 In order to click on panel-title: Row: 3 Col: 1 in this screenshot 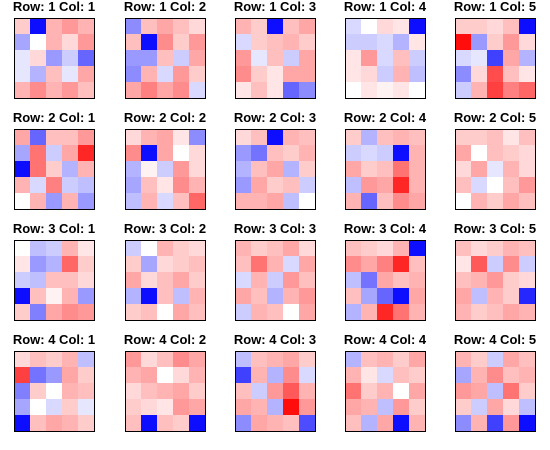, I will do `click(54, 228)`.